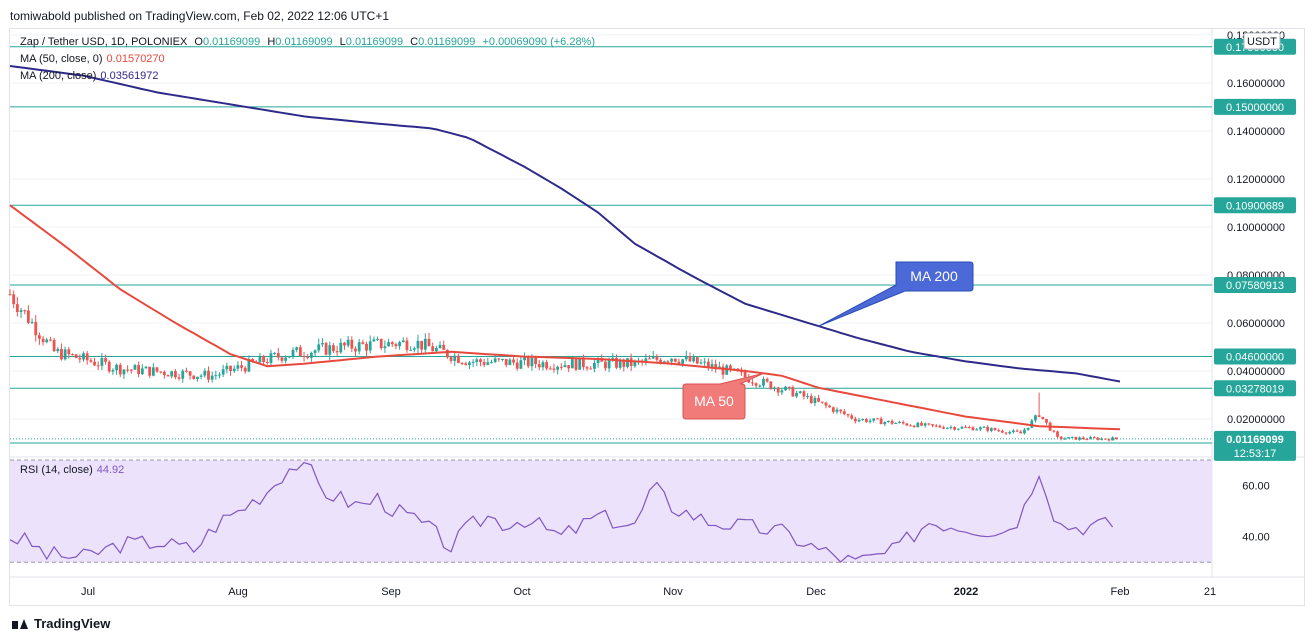 The width and height of the screenshot is (1313, 641). What do you see at coordinates (1256, 228) in the screenshot?
I see `y-tick-label: 0.10000000` at bounding box center [1256, 228].